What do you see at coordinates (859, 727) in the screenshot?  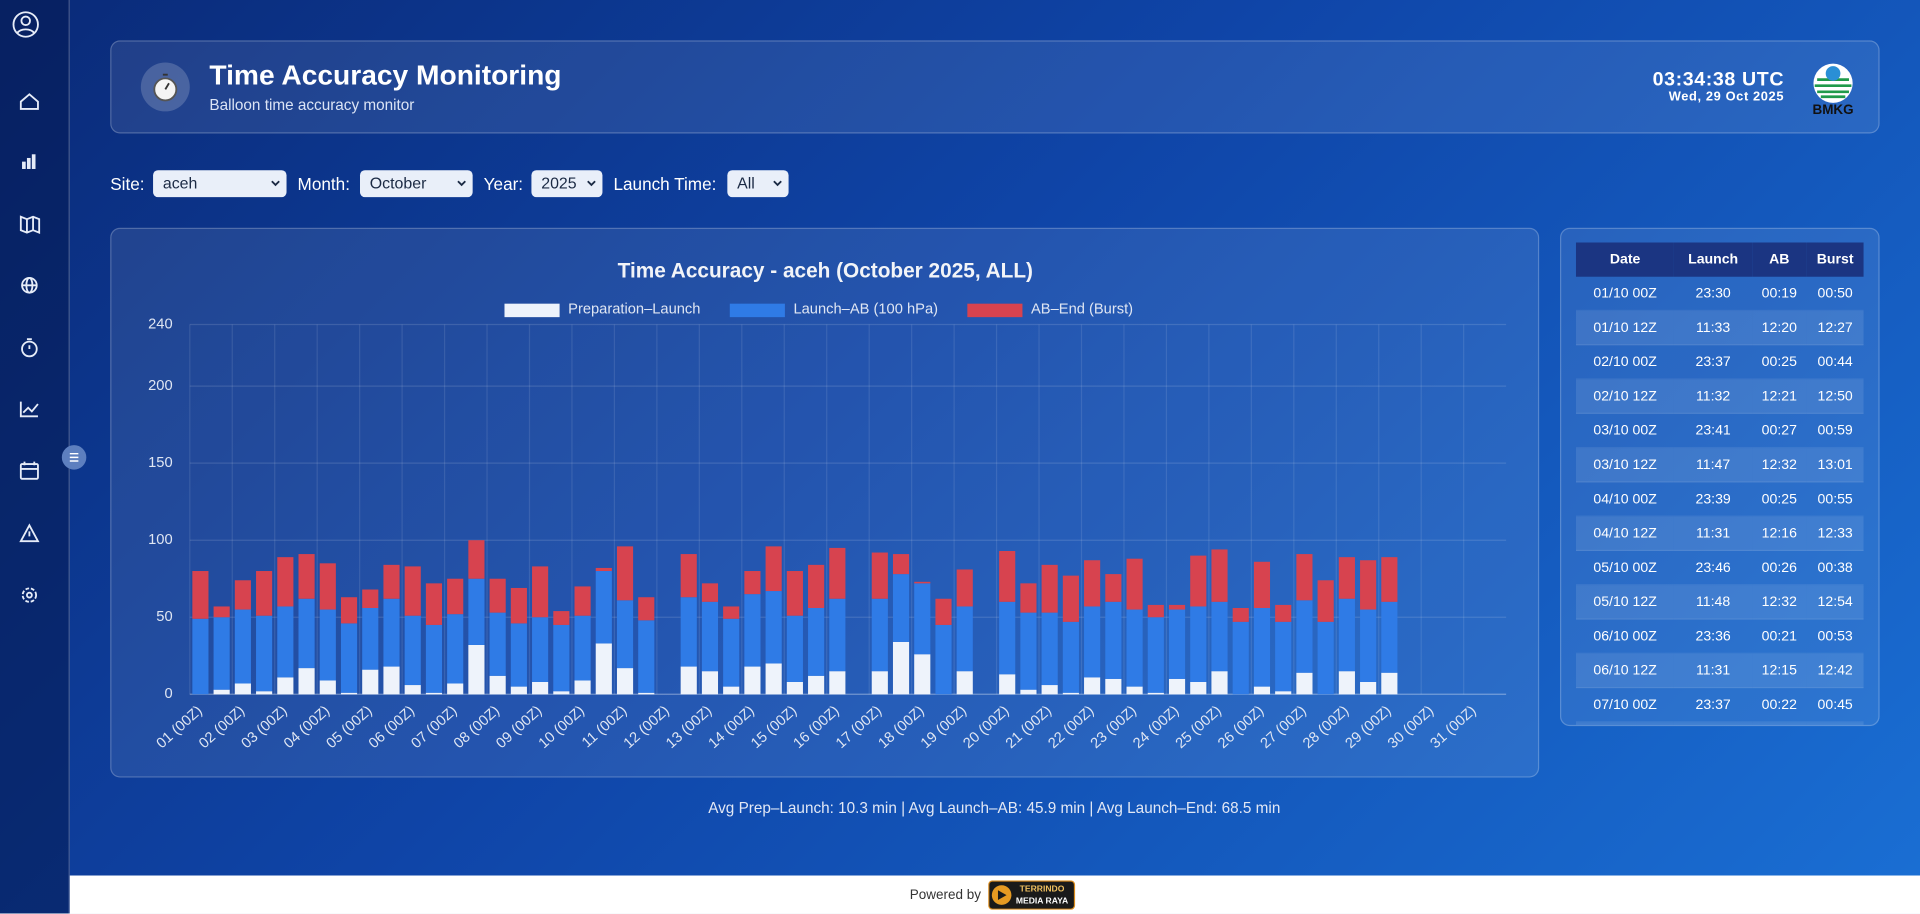 I see `x-tick-label: 17 (00Z)` at bounding box center [859, 727].